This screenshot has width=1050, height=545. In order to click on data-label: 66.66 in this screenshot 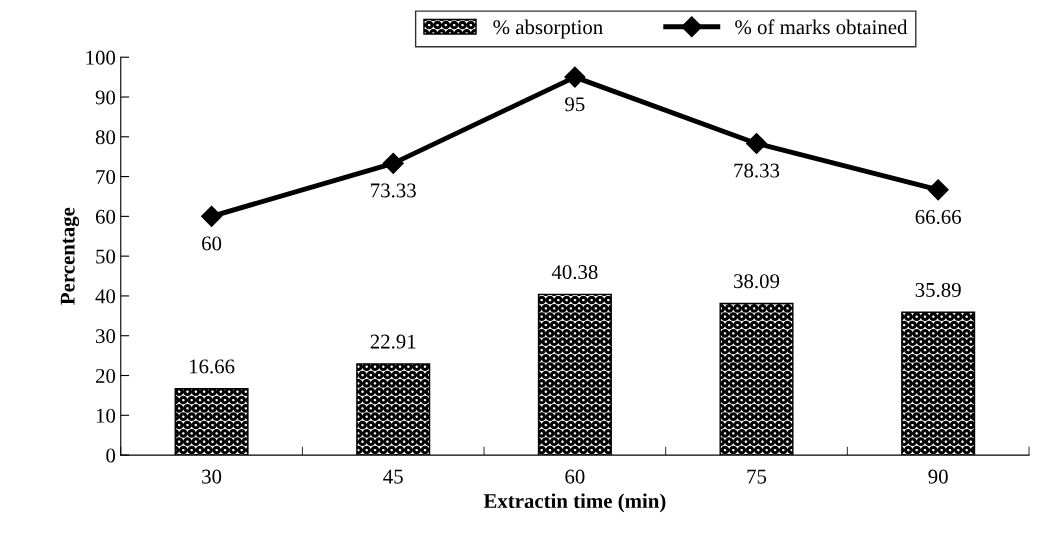, I will do `click(938, 217)`.